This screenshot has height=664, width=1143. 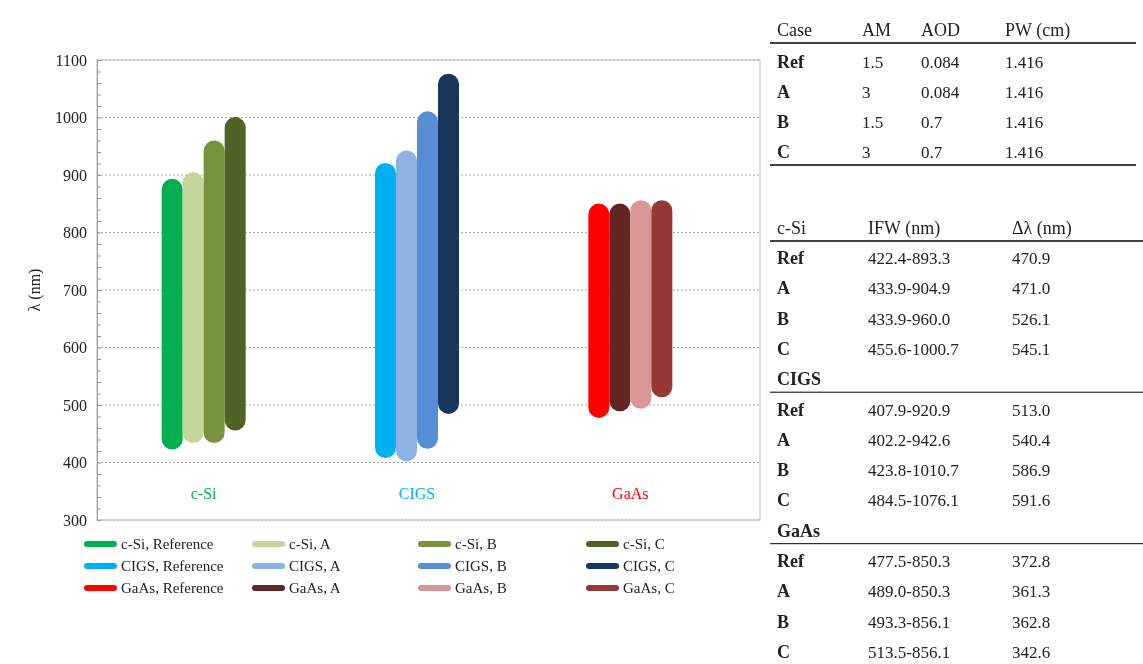 What do you see at coordinates (1031, 561) in the screenshot?
I see `text: 372.8` at bounding box center [1031, 561].